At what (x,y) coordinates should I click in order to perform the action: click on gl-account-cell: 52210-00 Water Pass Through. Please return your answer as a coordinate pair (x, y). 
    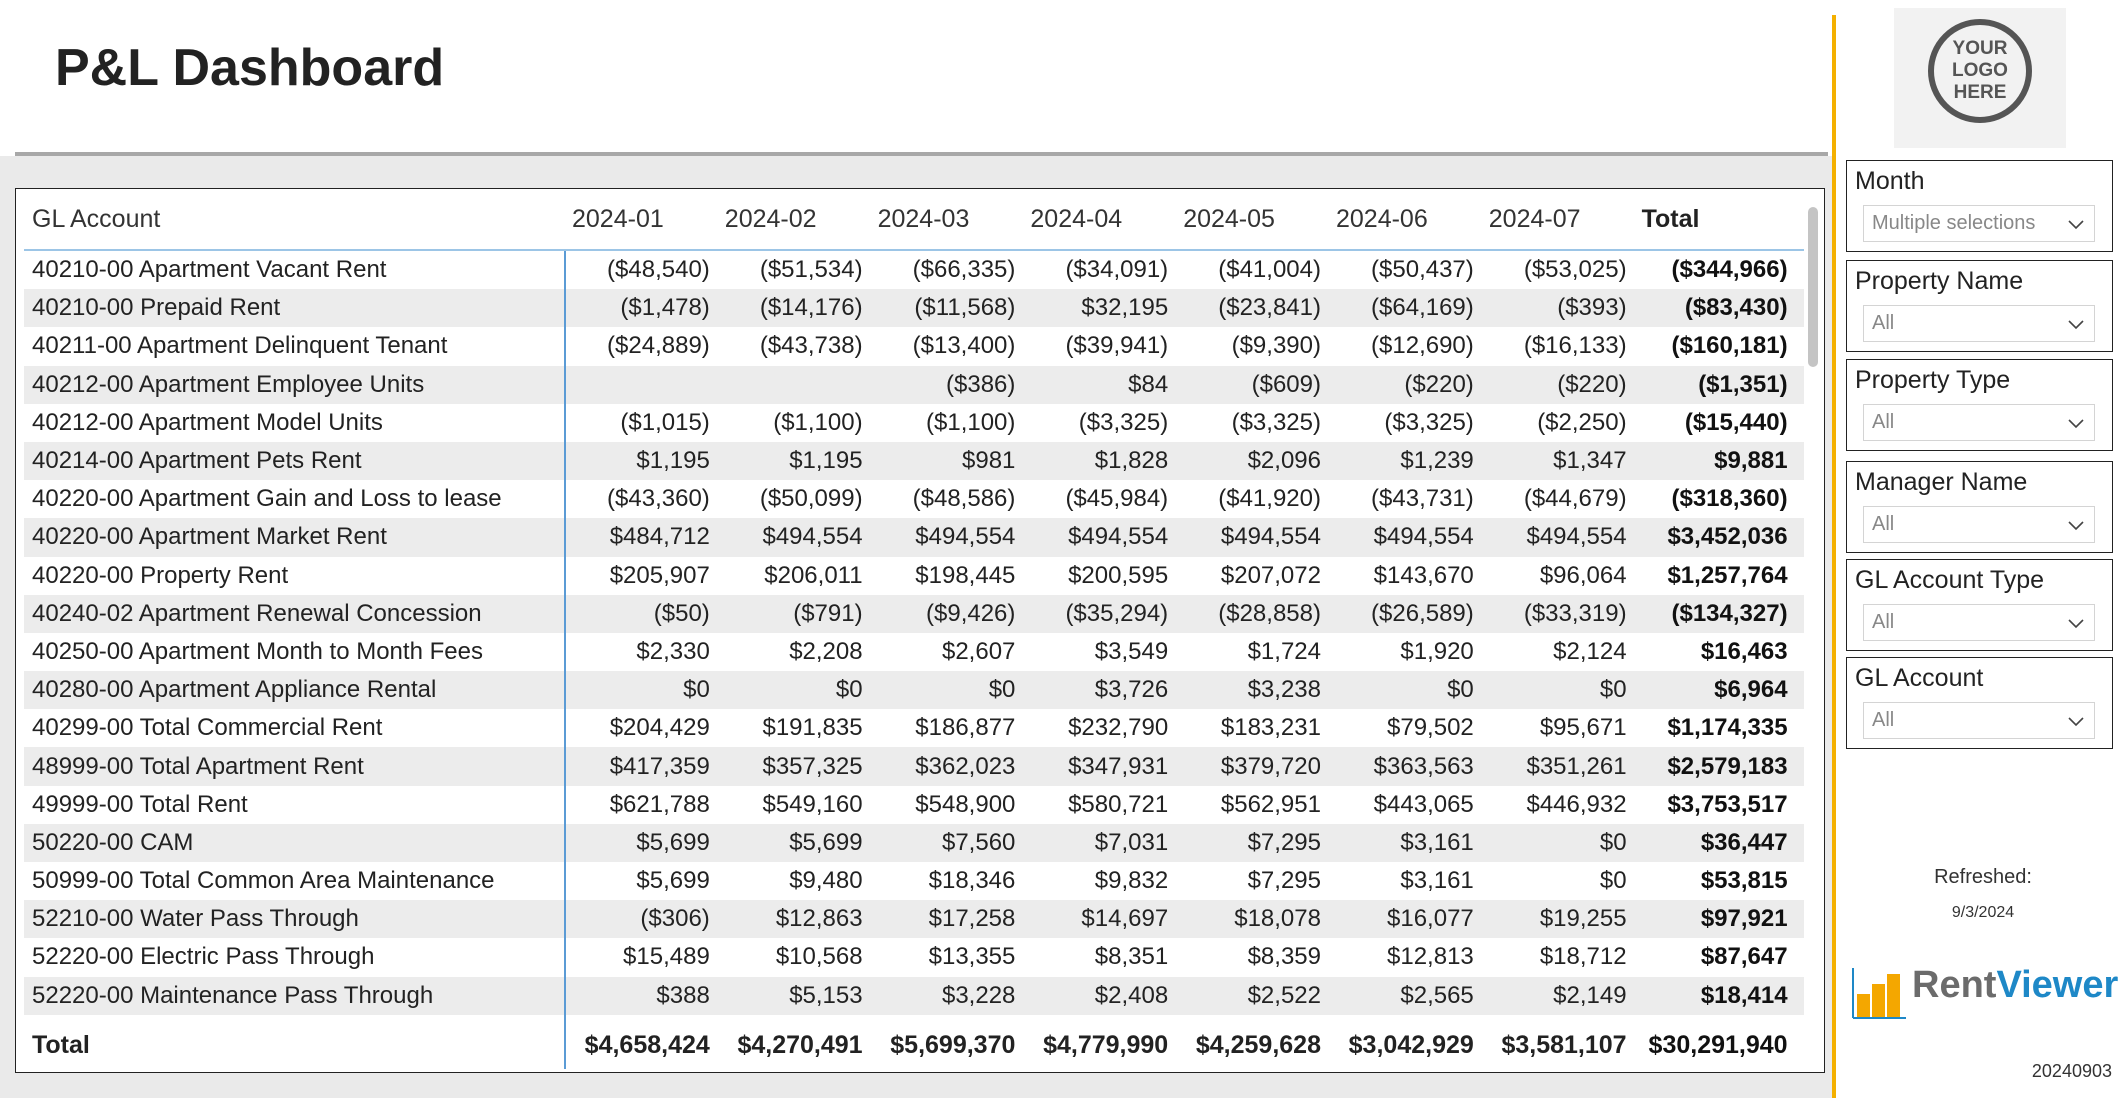
    Looking at the image, I should click on (195, 919).